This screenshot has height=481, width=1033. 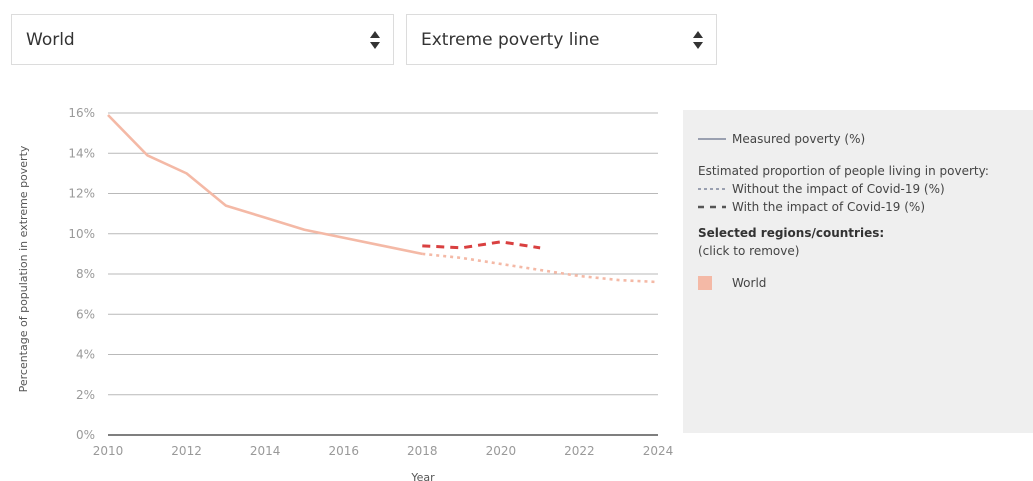 What do you see at coordinates (540, 268) in the screenshot?
I see `series-projection-without-covid-line` at bounding box center [540, 268].